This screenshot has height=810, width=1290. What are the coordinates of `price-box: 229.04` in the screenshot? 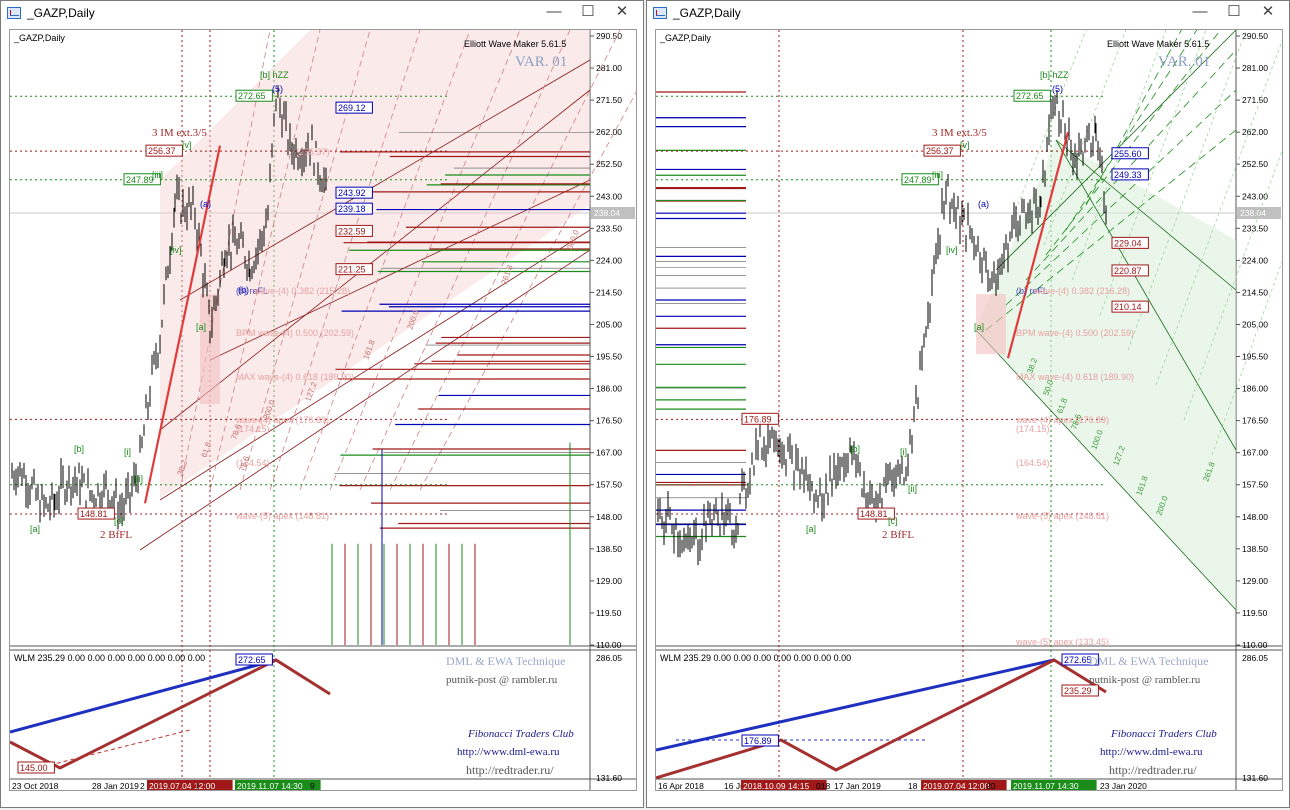 It's located at (1128, 243).